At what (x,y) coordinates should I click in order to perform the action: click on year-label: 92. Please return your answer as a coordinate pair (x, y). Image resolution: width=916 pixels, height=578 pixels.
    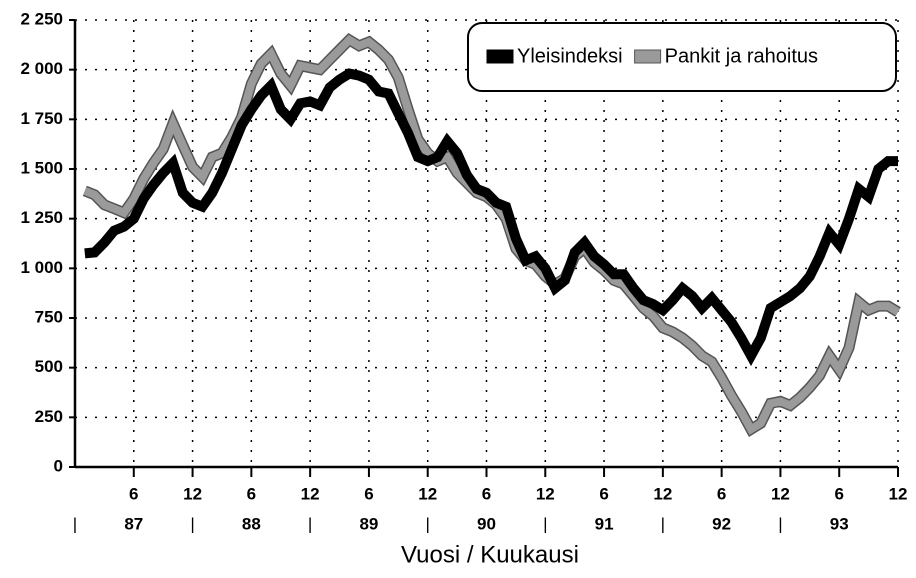
    Looking at the image, I should click on (721, 523).